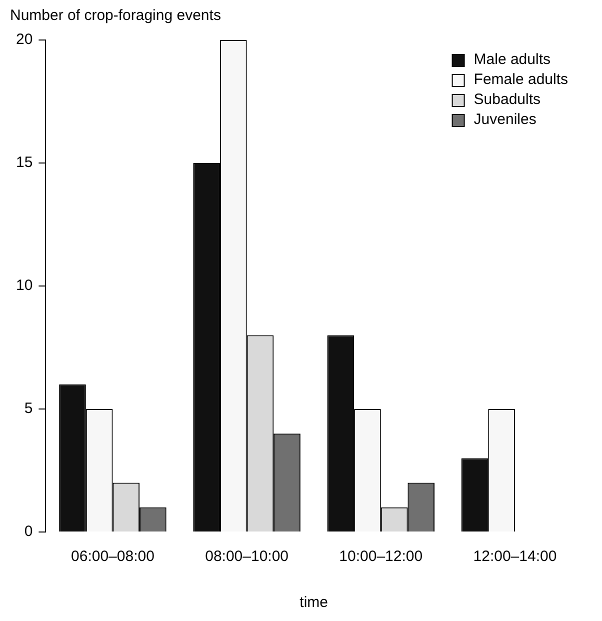 The image size is (602, 621). I want to click on legend-label: Female adults, so click(521, 79).